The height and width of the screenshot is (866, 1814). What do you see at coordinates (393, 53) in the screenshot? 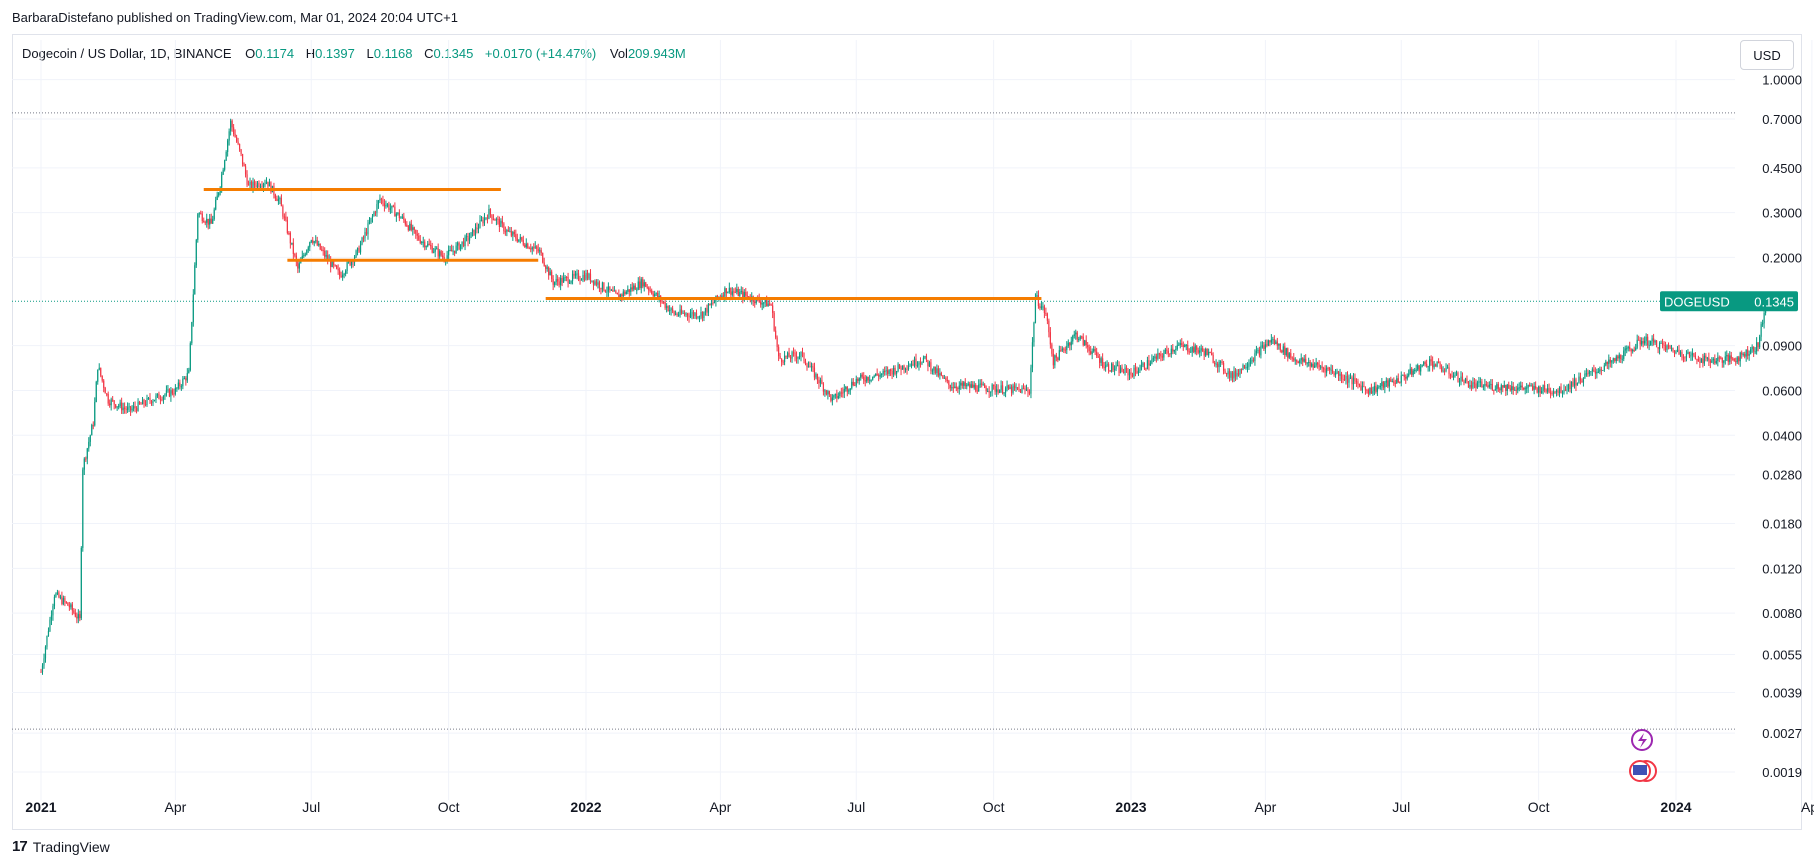
I see `low-value: 0.1168` at bounding box center [393, 53].